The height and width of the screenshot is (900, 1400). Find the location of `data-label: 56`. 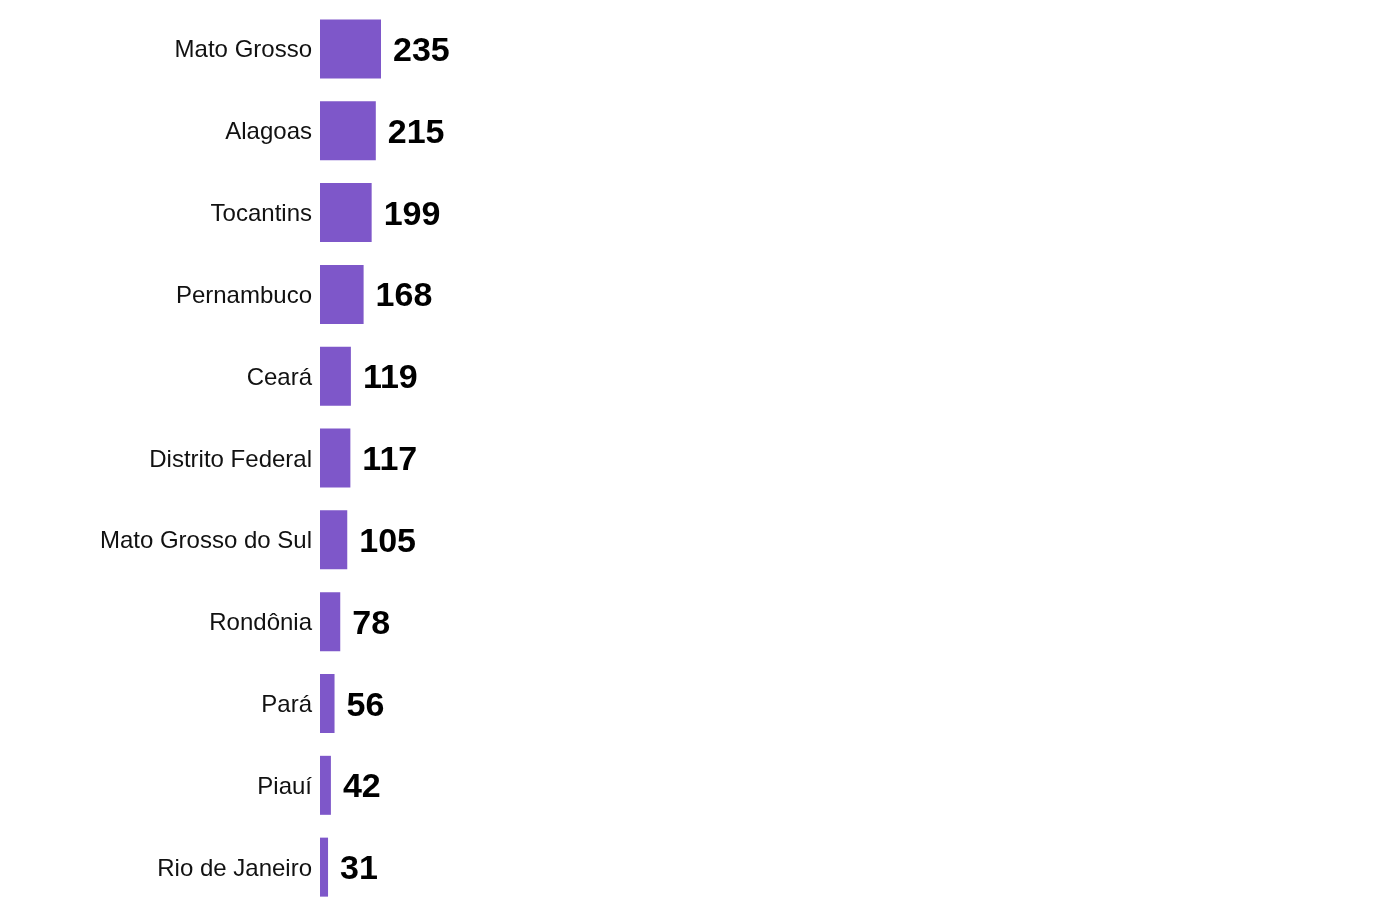

data-label: 56 is located at coordinates (365, 703).